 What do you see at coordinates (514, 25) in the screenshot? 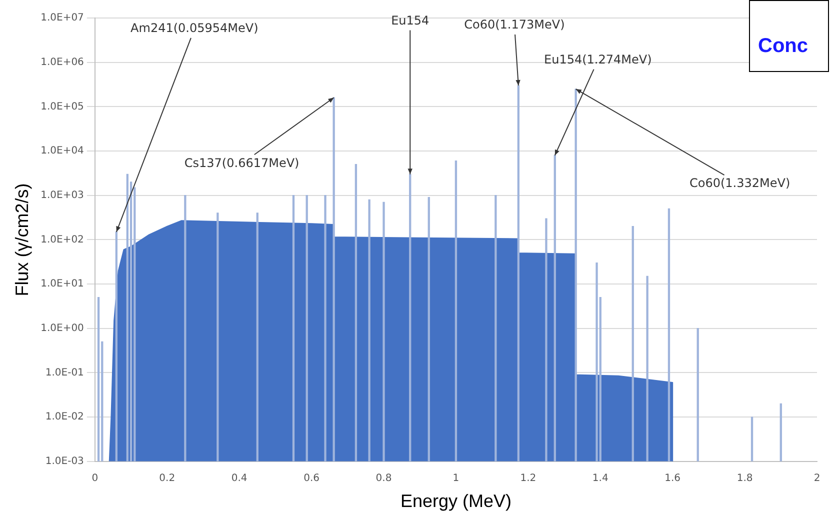
I see `annotation: Co60(1.173MeV)` at bounding box center [514, 25].